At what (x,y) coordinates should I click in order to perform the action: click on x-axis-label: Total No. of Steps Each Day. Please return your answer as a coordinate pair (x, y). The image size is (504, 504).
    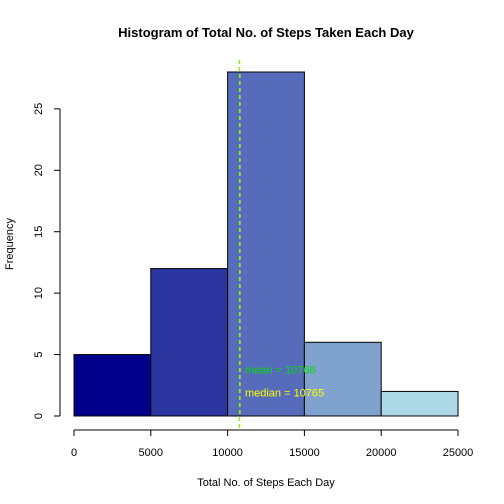
    Looking at the image, I should click on (266, 483).